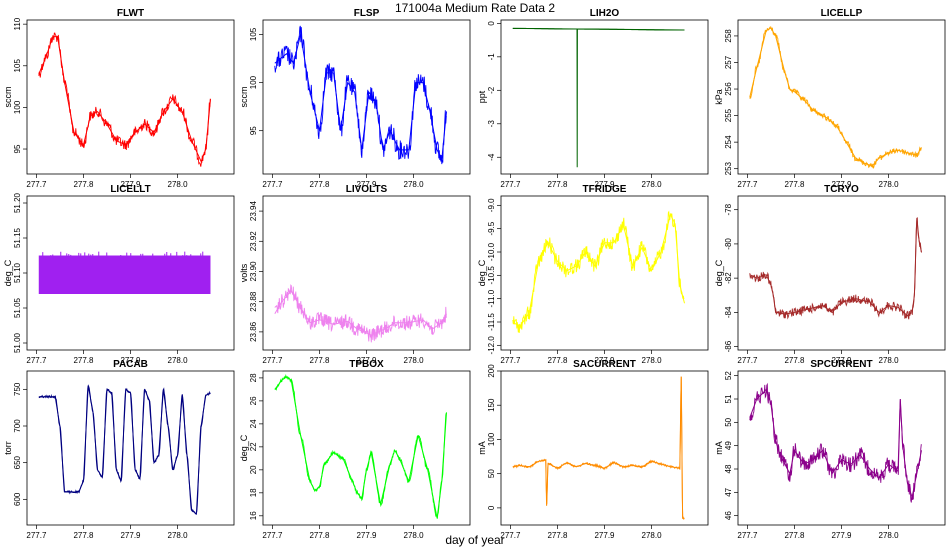 This screenshot has height=550, width=950. What do you see at coordinates (17, 342) in the screenshot?
I see `y-tick-label: 51.00` at bounding box center [17, 342].